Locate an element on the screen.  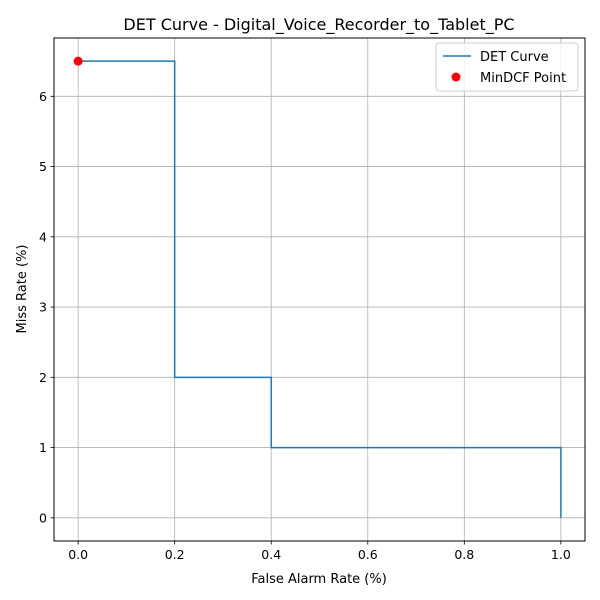
x-tick-label: 0.4 is located at coordinates (271, 554).